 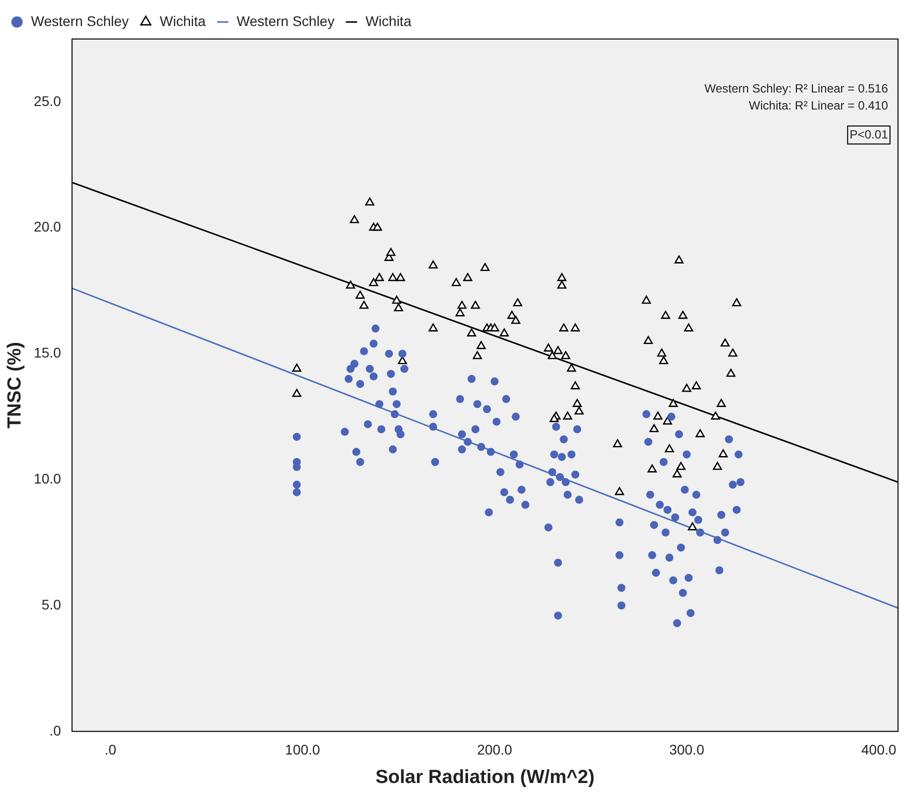 What do you see at coordinates (48, 352) in the screenshot?
I see `y-tick-label: 15.0` at bounding box center [48, 352].